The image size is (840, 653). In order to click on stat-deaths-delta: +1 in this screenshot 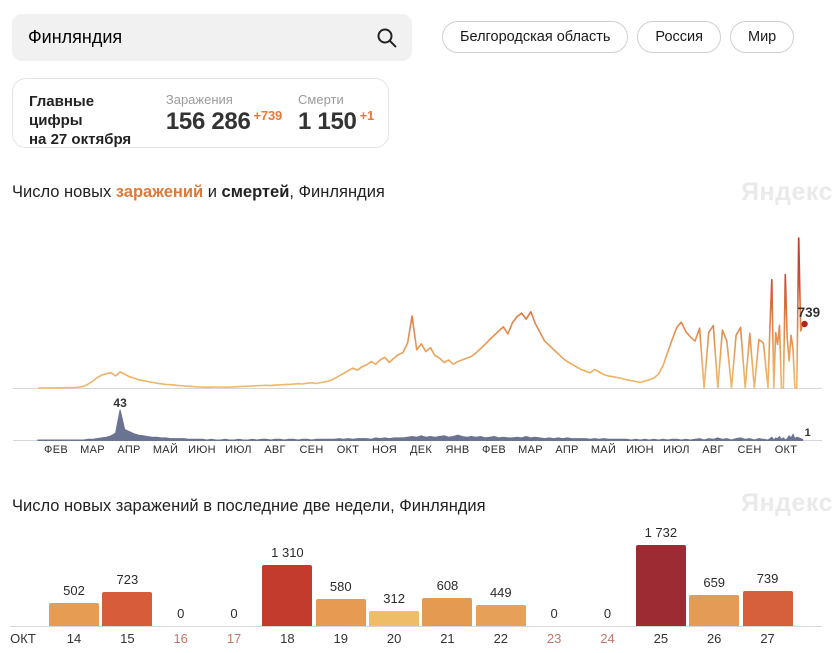, I will do `click(367, 115)`.